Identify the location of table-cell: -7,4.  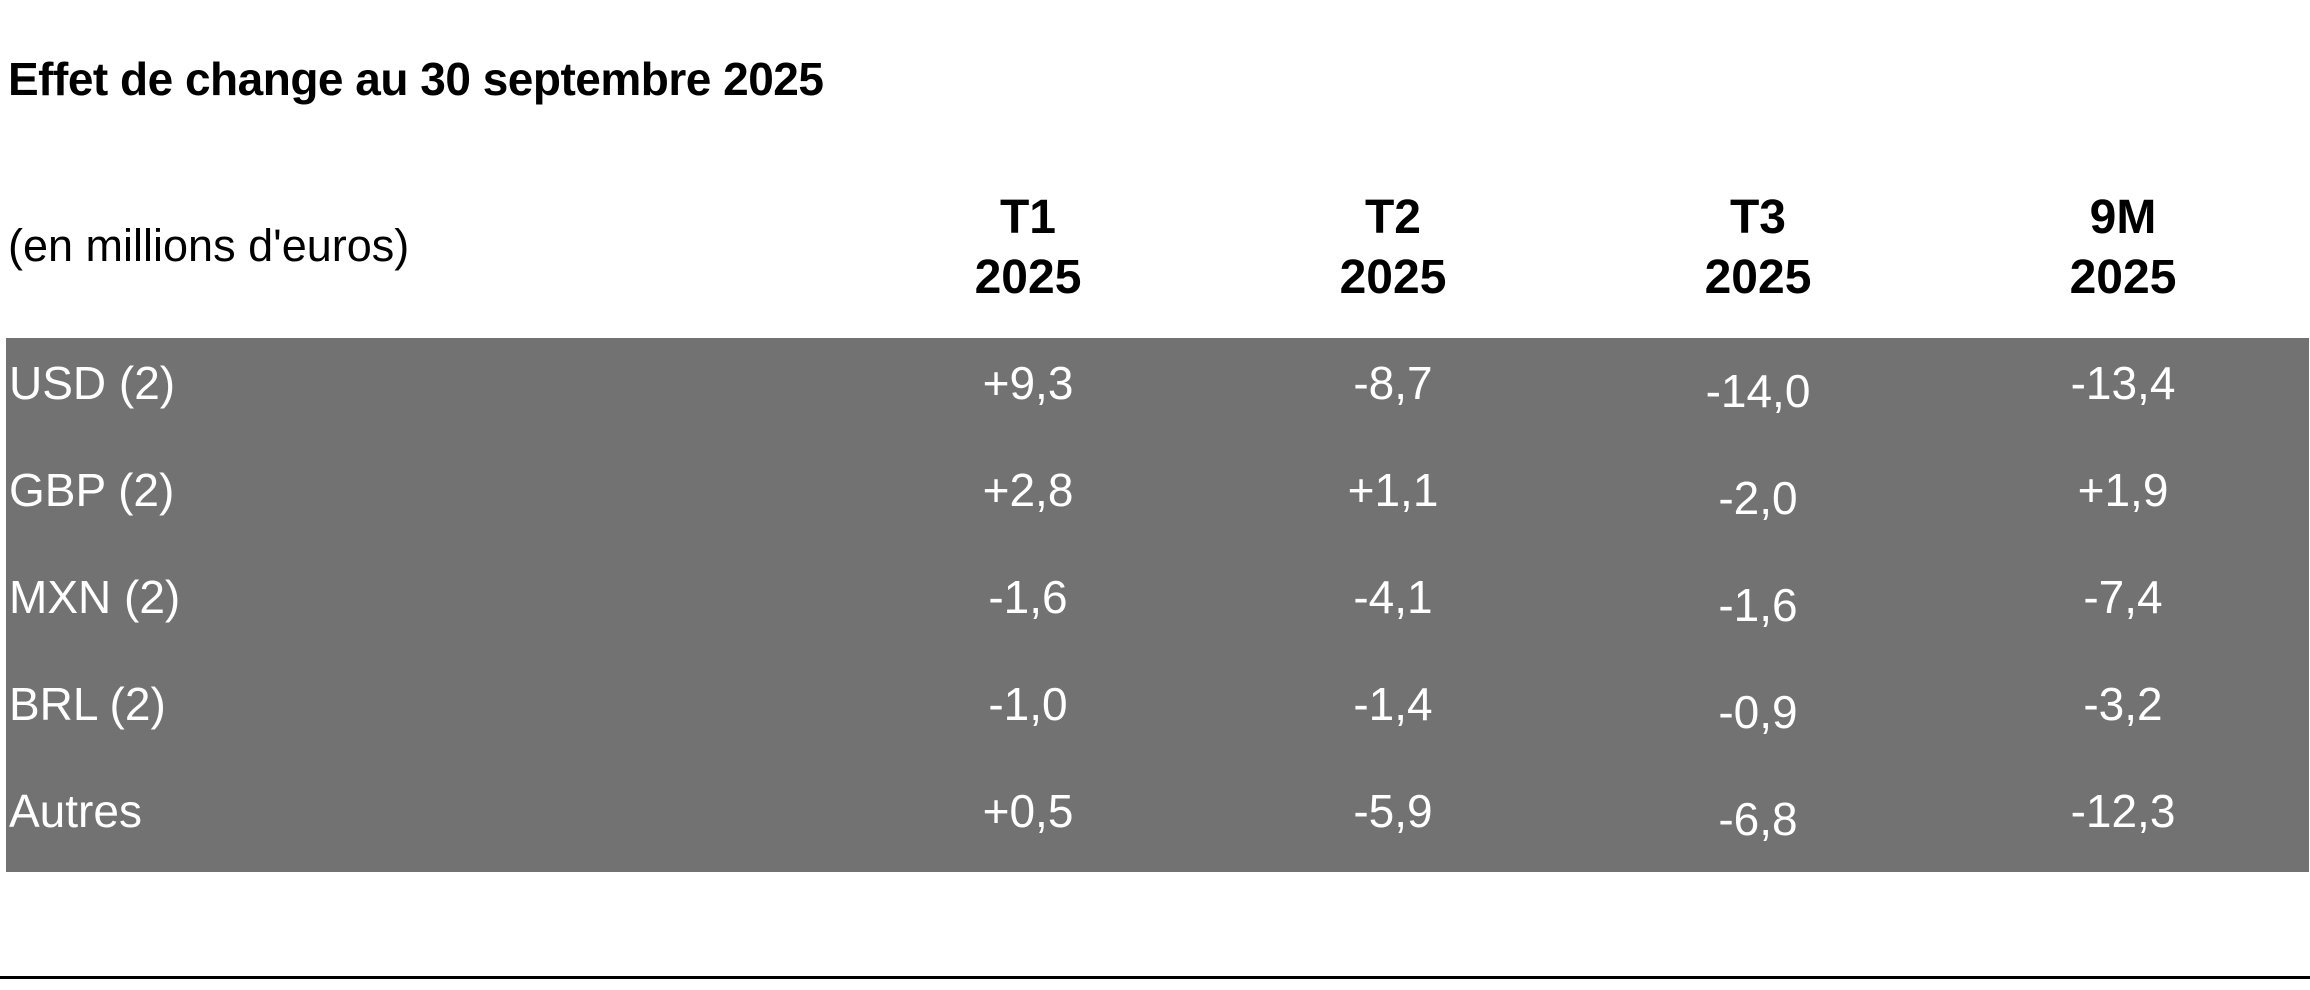
(2123, 597).